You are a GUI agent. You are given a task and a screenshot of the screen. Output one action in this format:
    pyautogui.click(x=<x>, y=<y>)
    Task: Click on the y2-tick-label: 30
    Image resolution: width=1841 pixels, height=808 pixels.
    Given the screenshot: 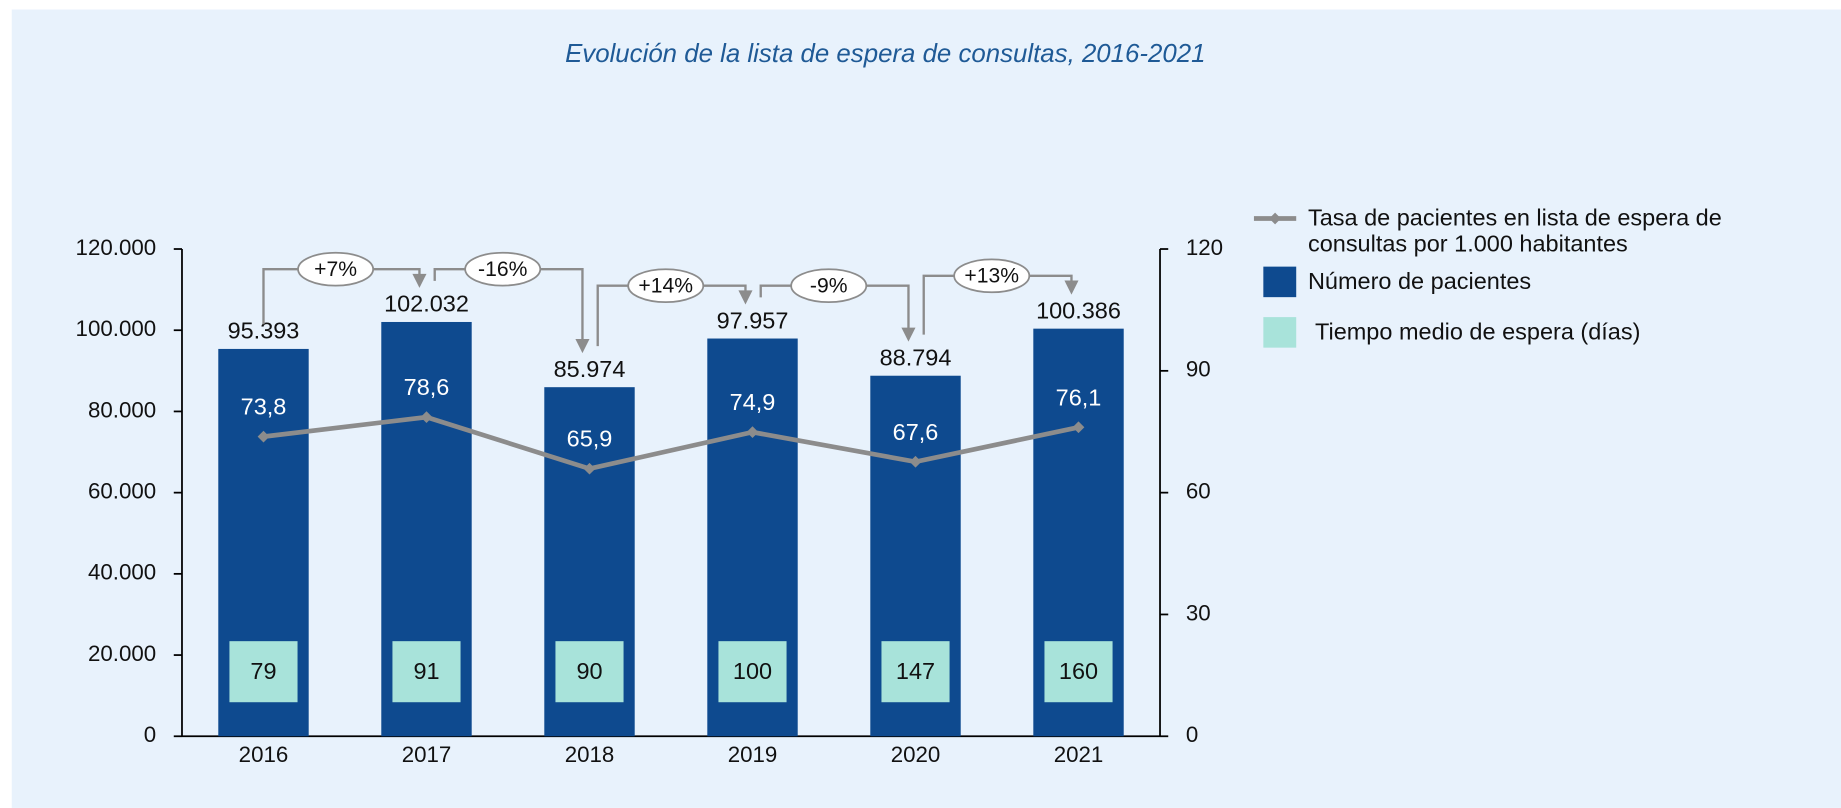 What is the action you would take?
    pyautogui.click(x=1198, y=612)
    